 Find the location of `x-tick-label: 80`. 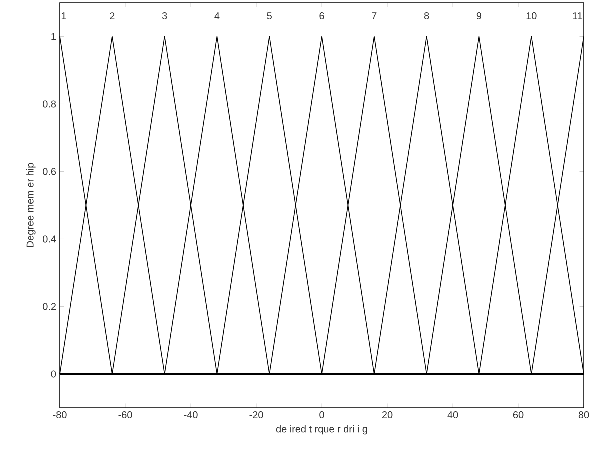

x-tick-label: 80 is located at coordinates (584, 415).